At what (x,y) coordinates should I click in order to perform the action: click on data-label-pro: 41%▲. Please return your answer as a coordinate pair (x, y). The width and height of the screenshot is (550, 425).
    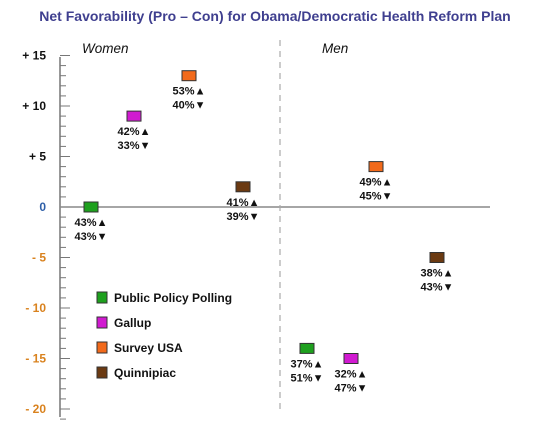
    Looking at the image, I should click on (243, 203).